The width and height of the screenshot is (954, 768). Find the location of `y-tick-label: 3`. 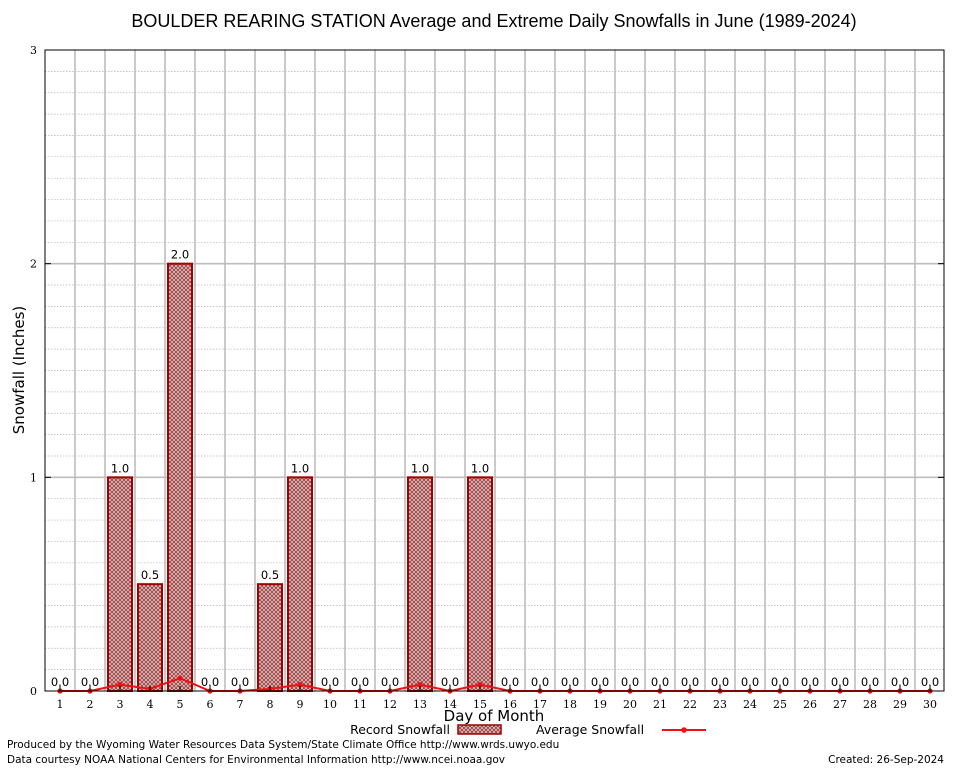

y-tick-label: 3 is located at coordinates (33, 50).